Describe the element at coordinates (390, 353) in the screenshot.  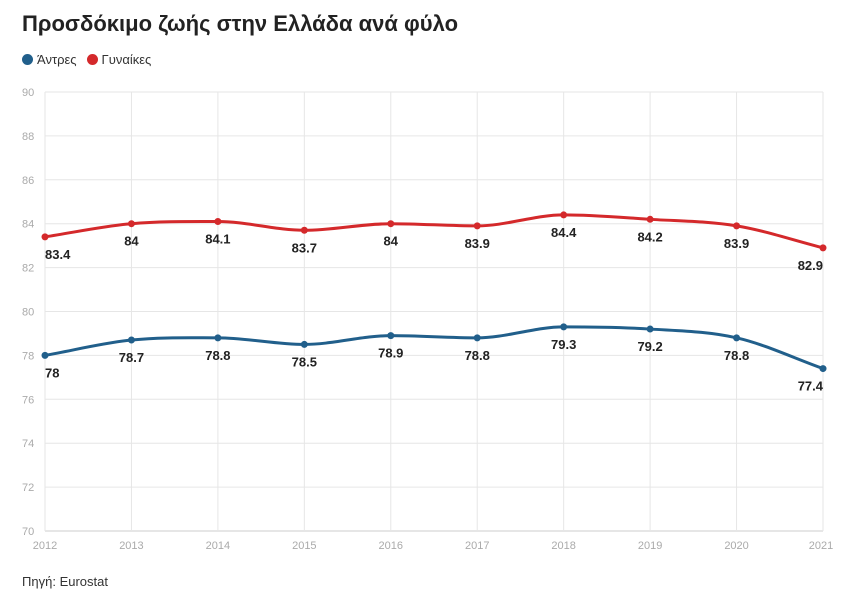
I see `data-label-men: 78.9` at that location.